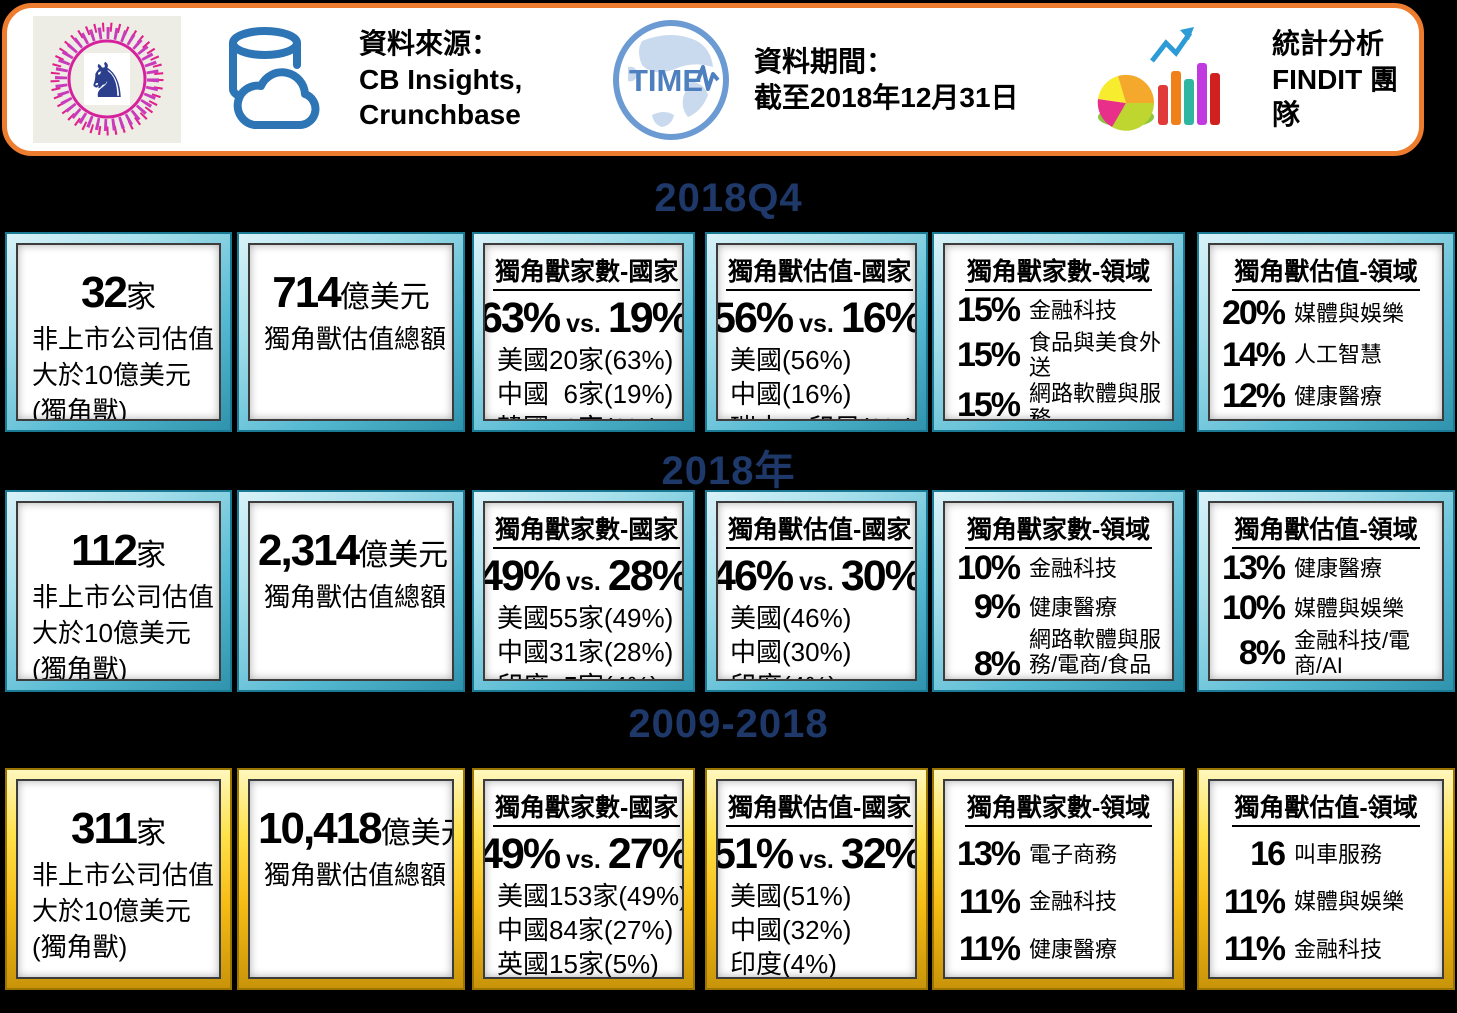 The height and width of the screenshot is (1013, 1457). Describe the element at coordinates (441, 79) in the screenshot. I see `data-source-line1: CB Insights,` at that location.